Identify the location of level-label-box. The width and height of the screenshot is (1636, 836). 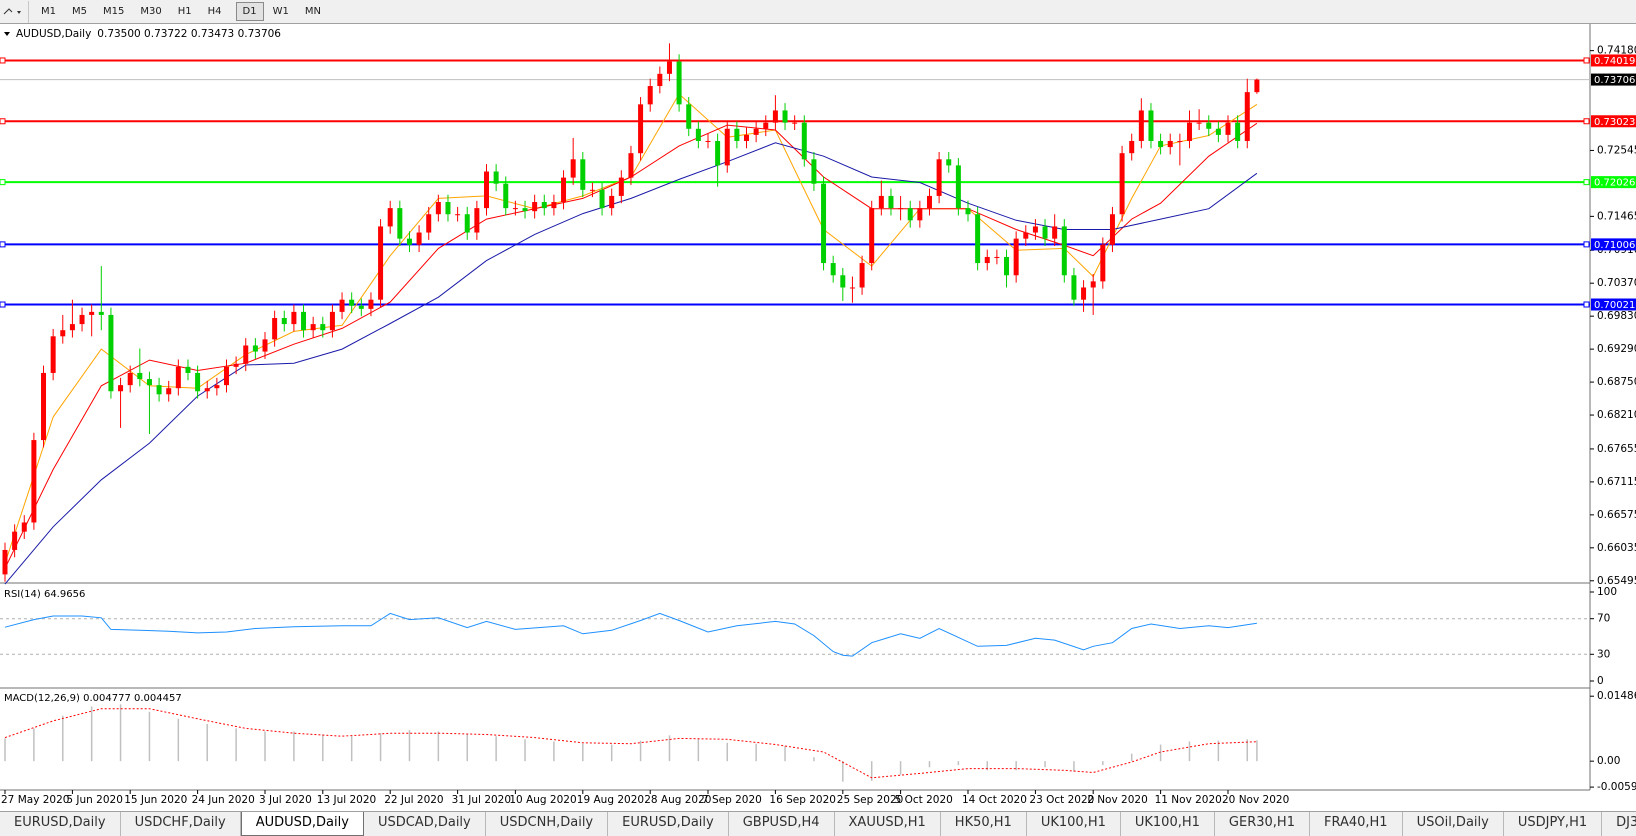
(1613, 304).